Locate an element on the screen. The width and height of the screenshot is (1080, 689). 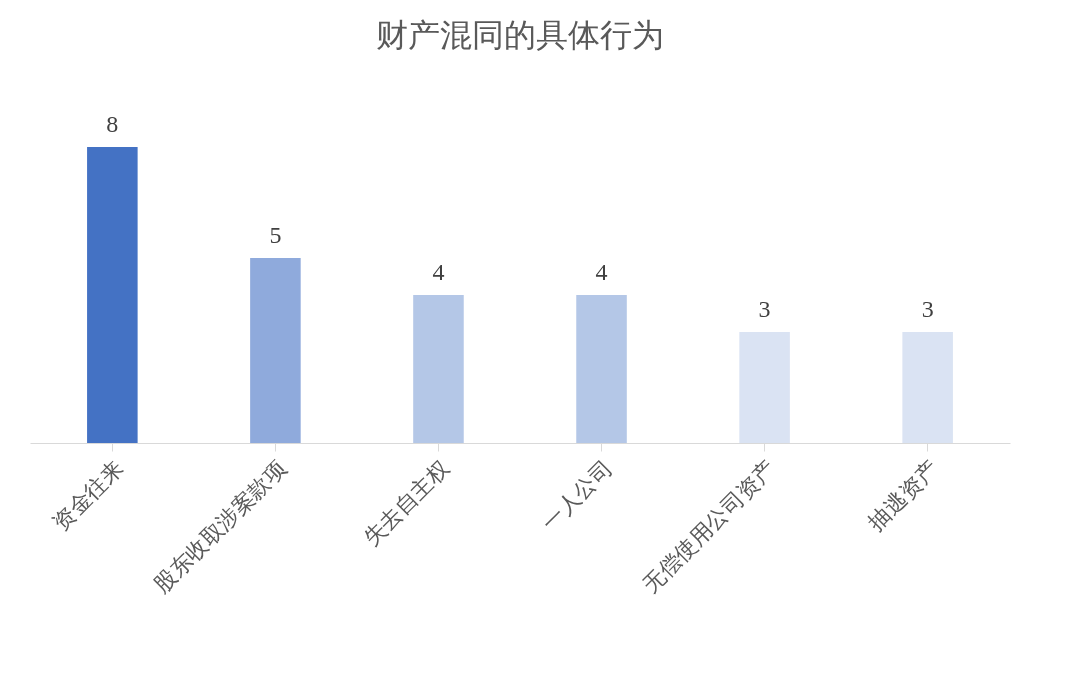
data-label: 8 is located at coordinates (112, 124).